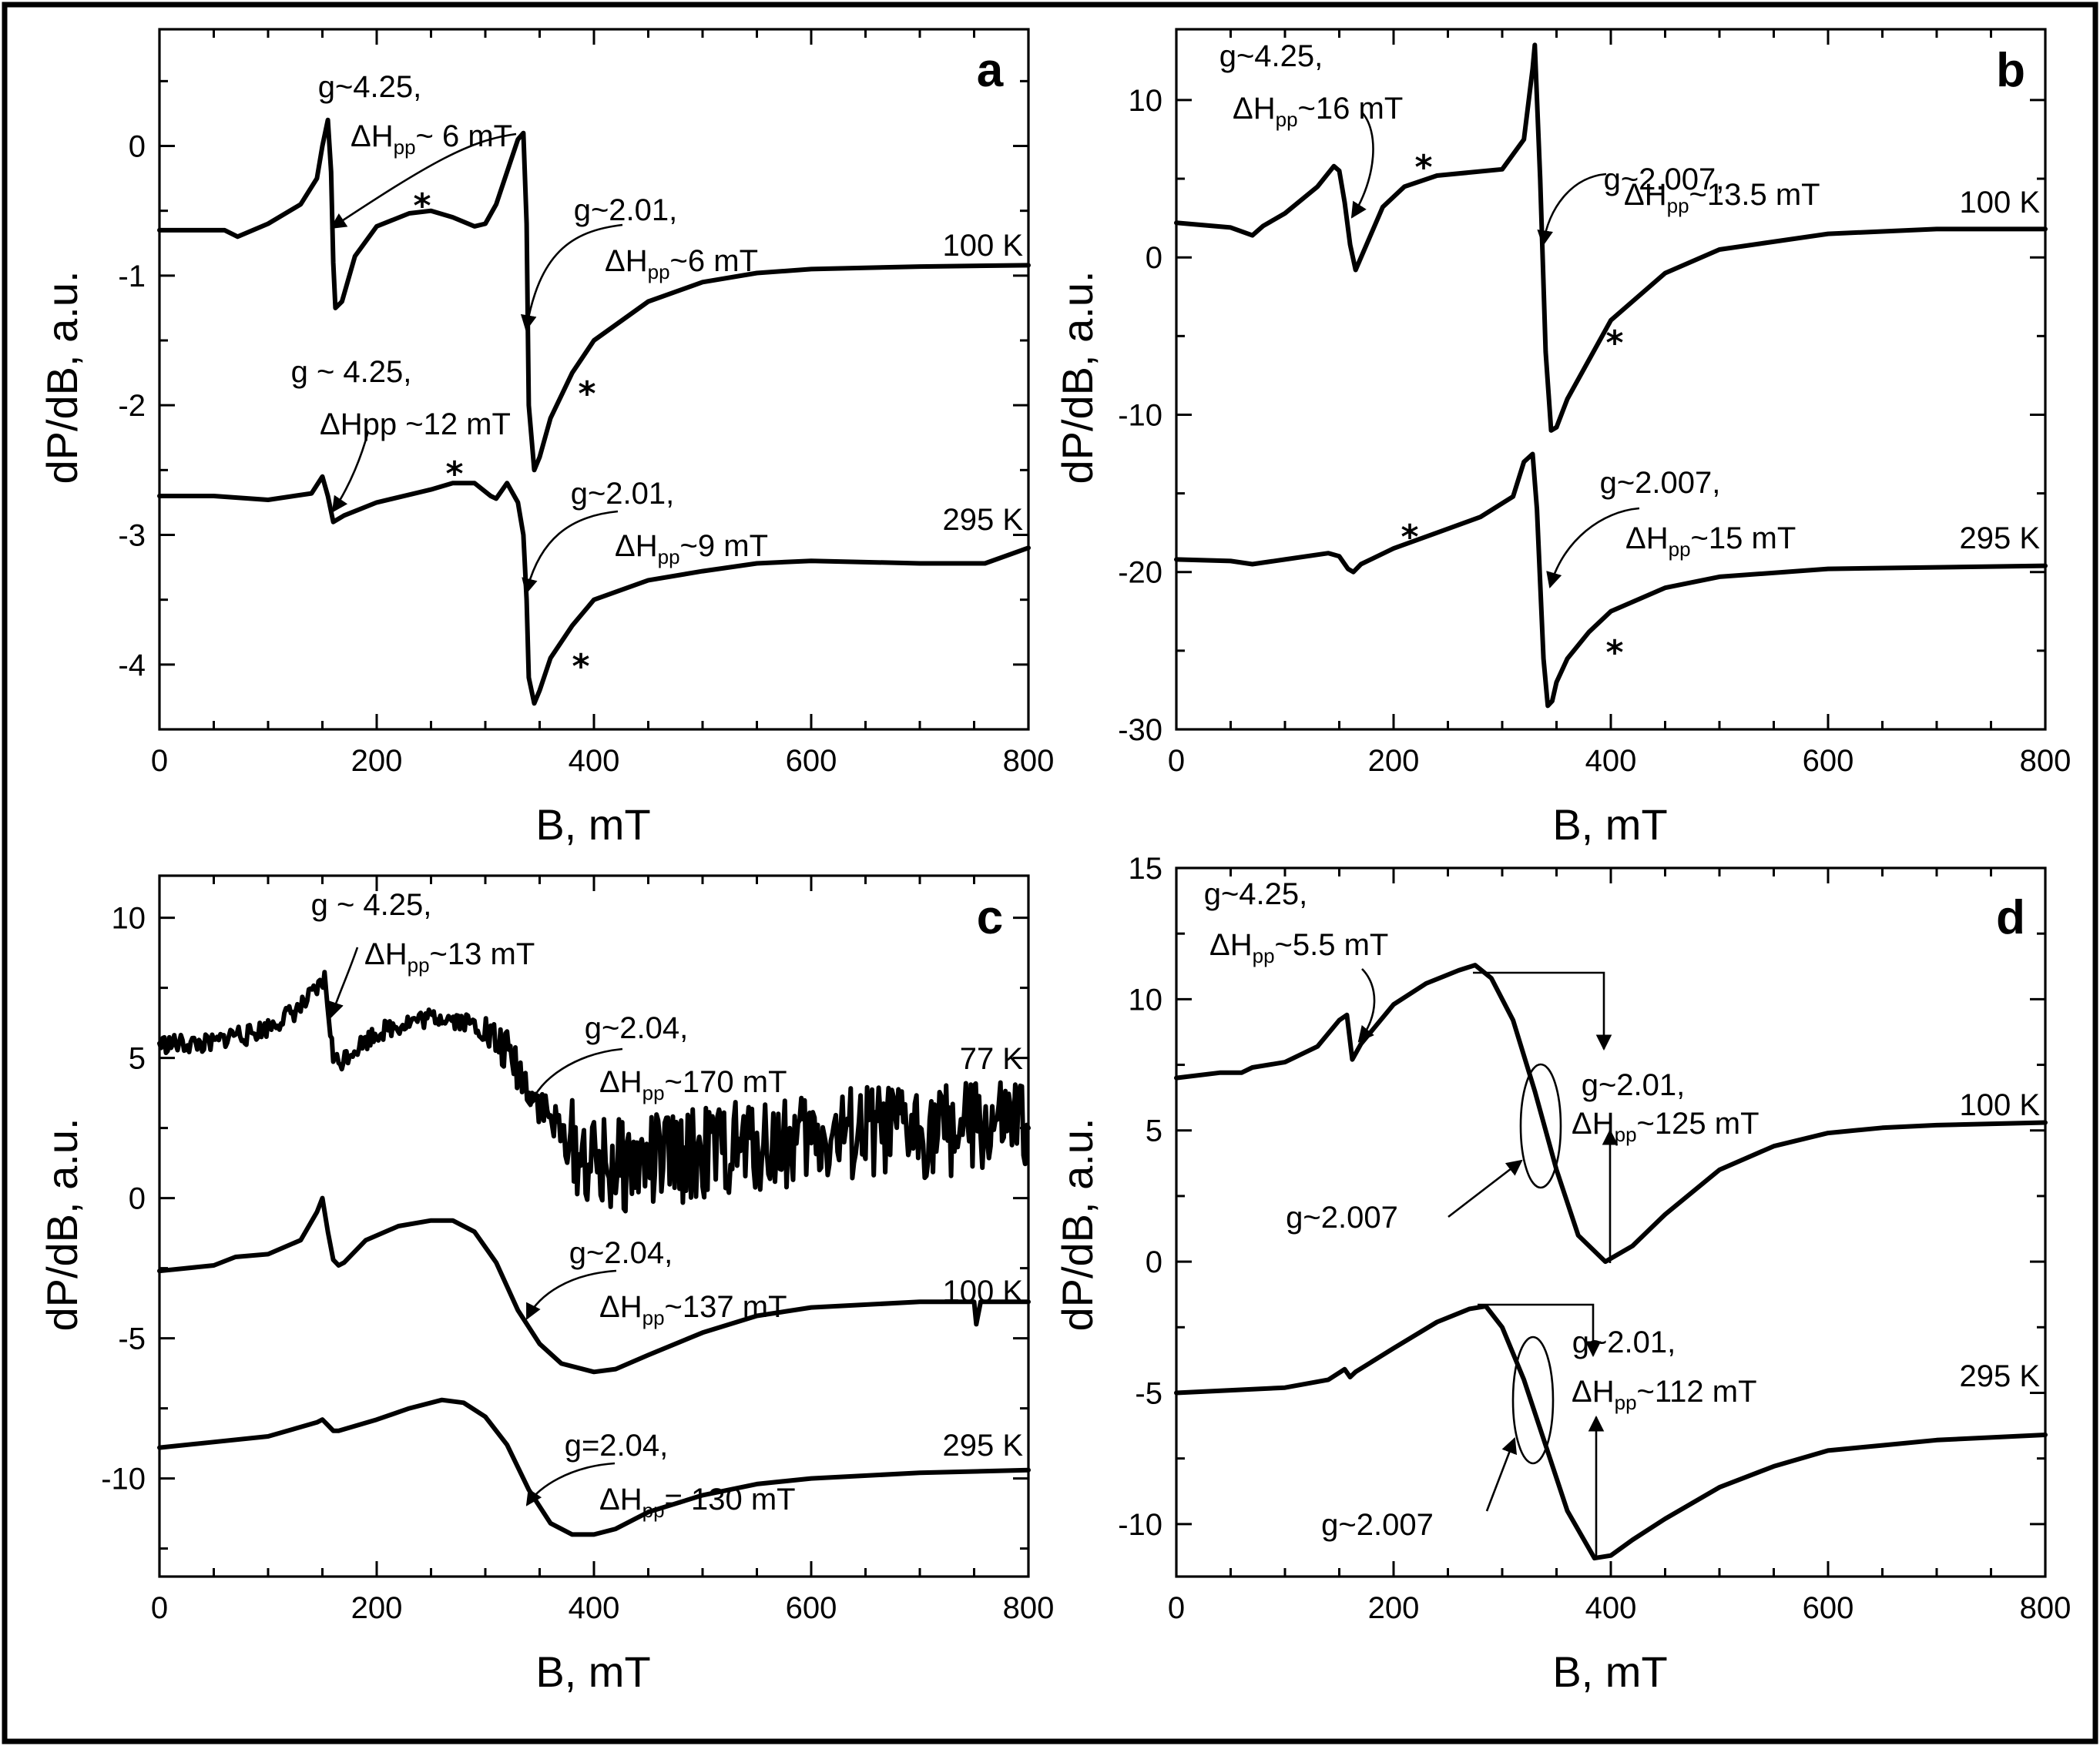  I want to click on y-tick-label: -10, so click(1140, 415).